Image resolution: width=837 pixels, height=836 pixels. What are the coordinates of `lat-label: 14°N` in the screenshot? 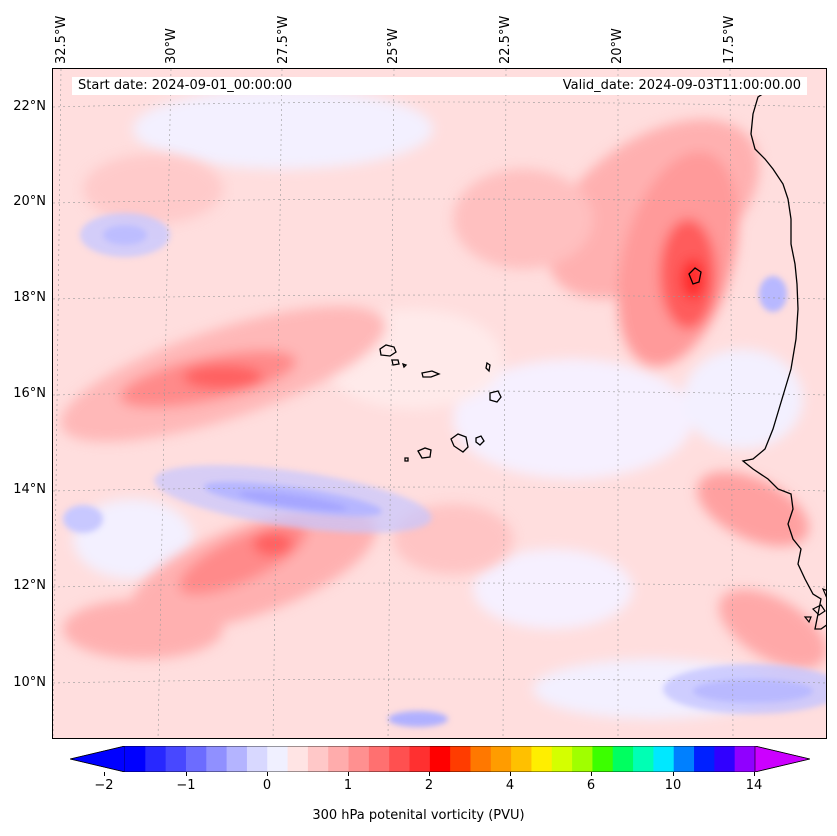 It's located at (29, 489).